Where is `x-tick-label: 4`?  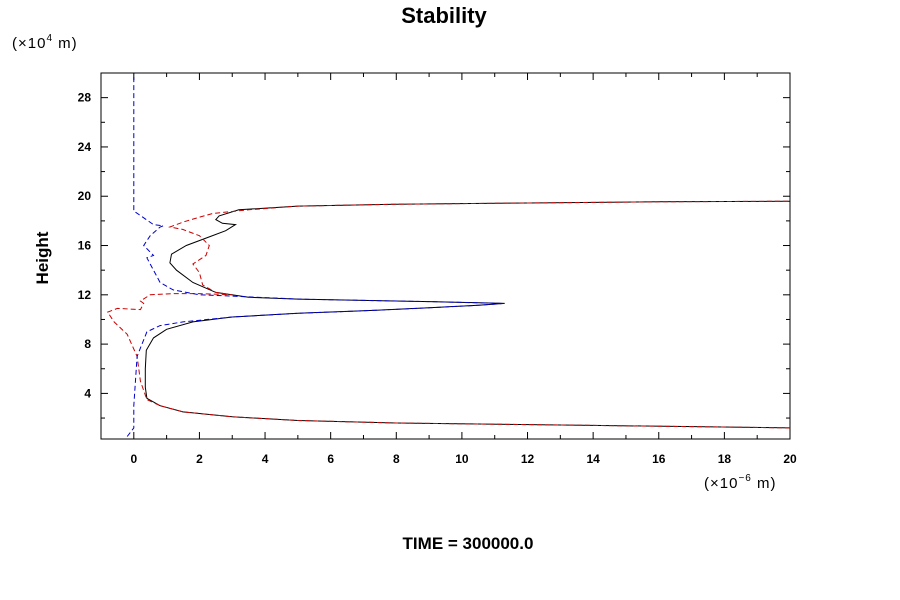 x-tick-label: 4 is located at coordinates (265, 459).